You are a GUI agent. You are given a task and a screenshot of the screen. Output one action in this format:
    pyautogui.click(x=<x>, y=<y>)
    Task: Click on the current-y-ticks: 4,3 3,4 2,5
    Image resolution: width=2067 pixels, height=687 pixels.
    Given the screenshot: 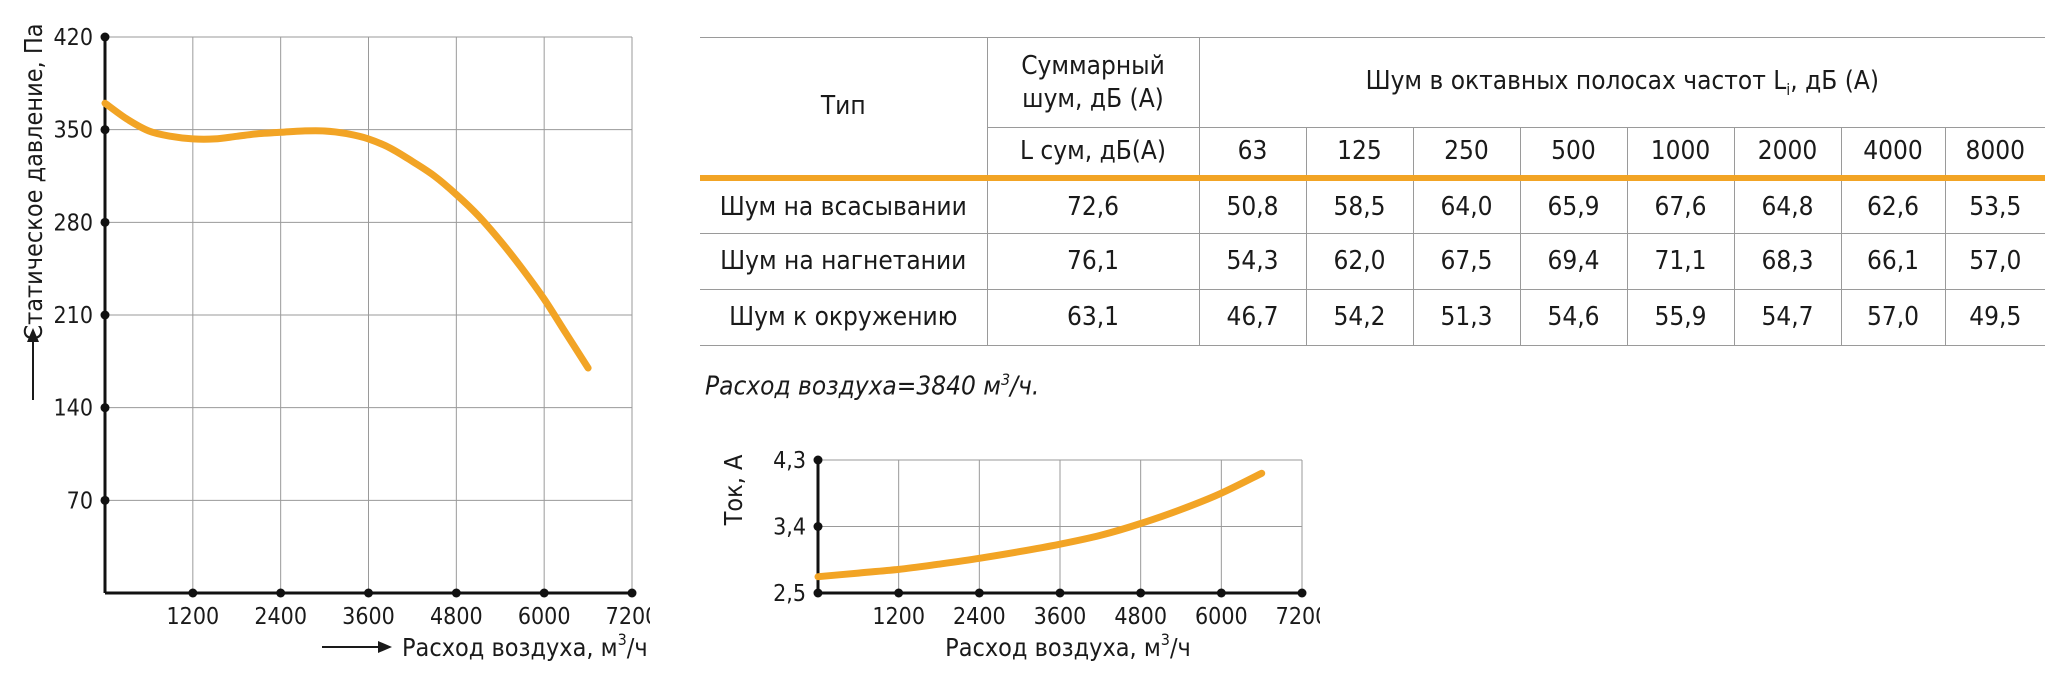 What is the action you would take?
    pyautogui.click(x=798, y=527)
    